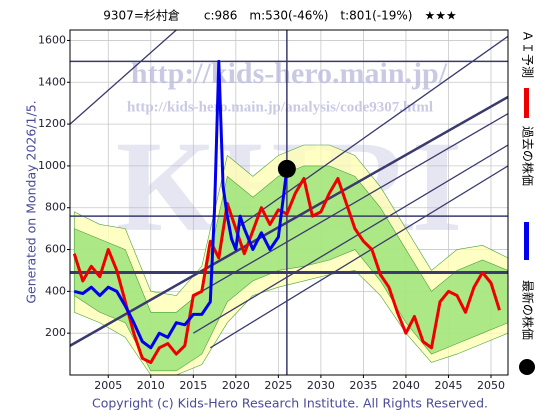 This screenshot has width=560, height=420. Describe the element at coordinates (55, 207) in the screenshot. I see `y-tick-label: 800` at that location.